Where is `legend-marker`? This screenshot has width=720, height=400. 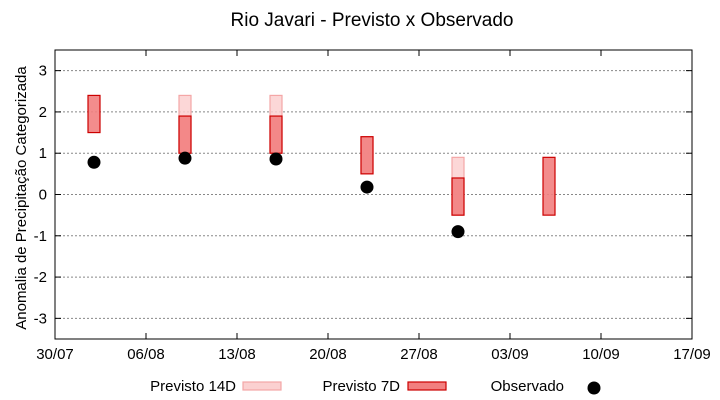
legend-marker is located at coordinates (594, 388).